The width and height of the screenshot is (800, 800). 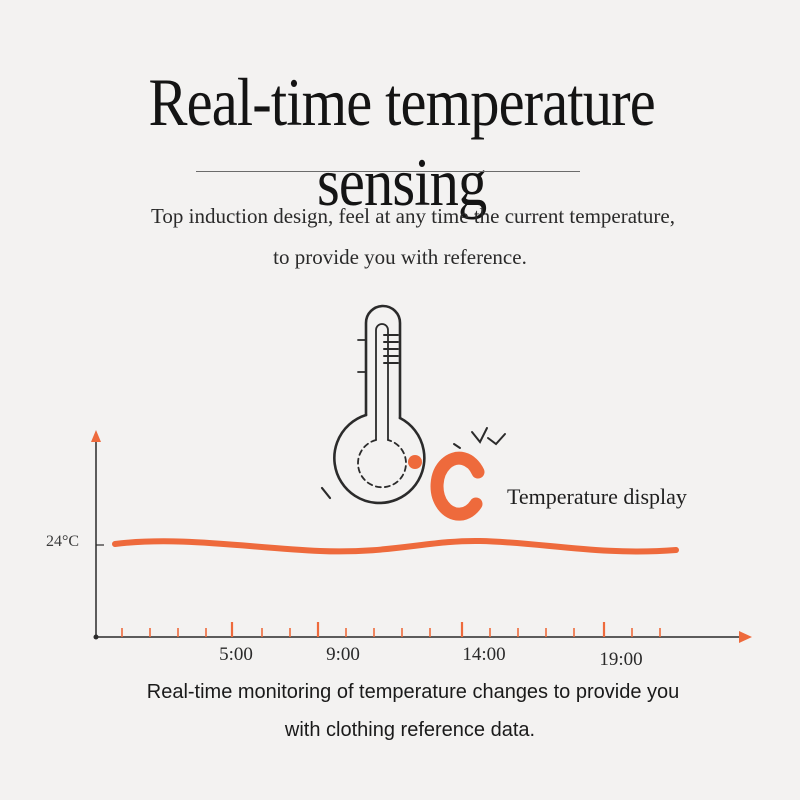 What do you see at coordinates (597, 496) in the screenshot?
I see `temperature-display-label: Temperature display` at bounding box center [597, 496].